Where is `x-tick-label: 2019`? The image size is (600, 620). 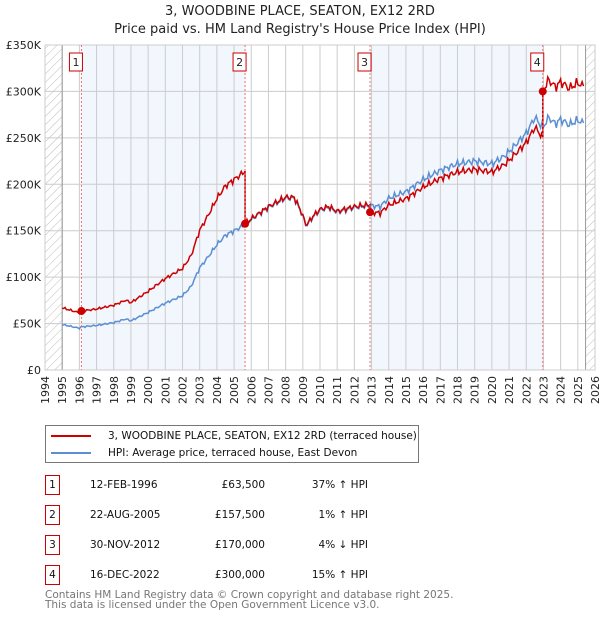 x-tick-label: 2019 is located at coordinates (475, 390).